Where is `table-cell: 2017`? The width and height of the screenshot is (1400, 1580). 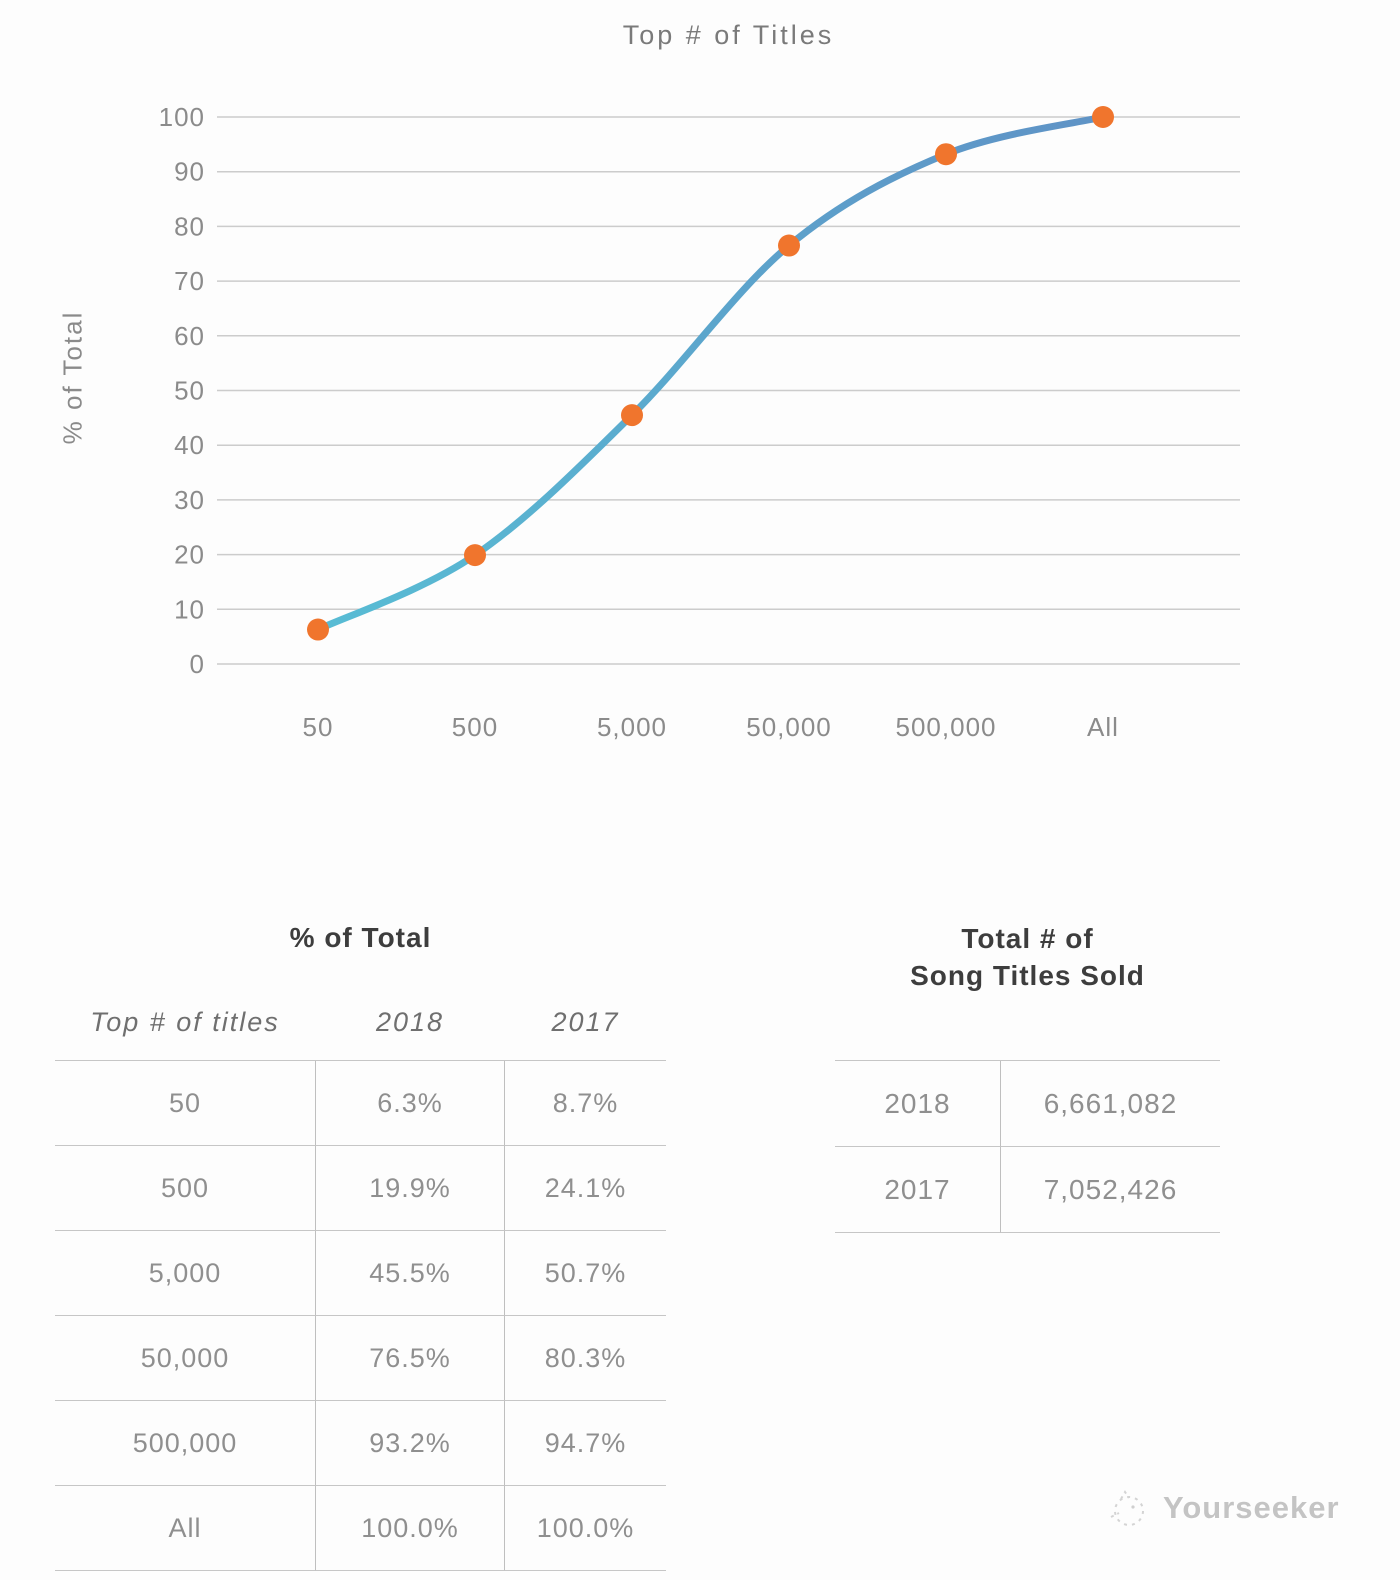
table-cell: 2017 is located at coordinates (917, 1190).